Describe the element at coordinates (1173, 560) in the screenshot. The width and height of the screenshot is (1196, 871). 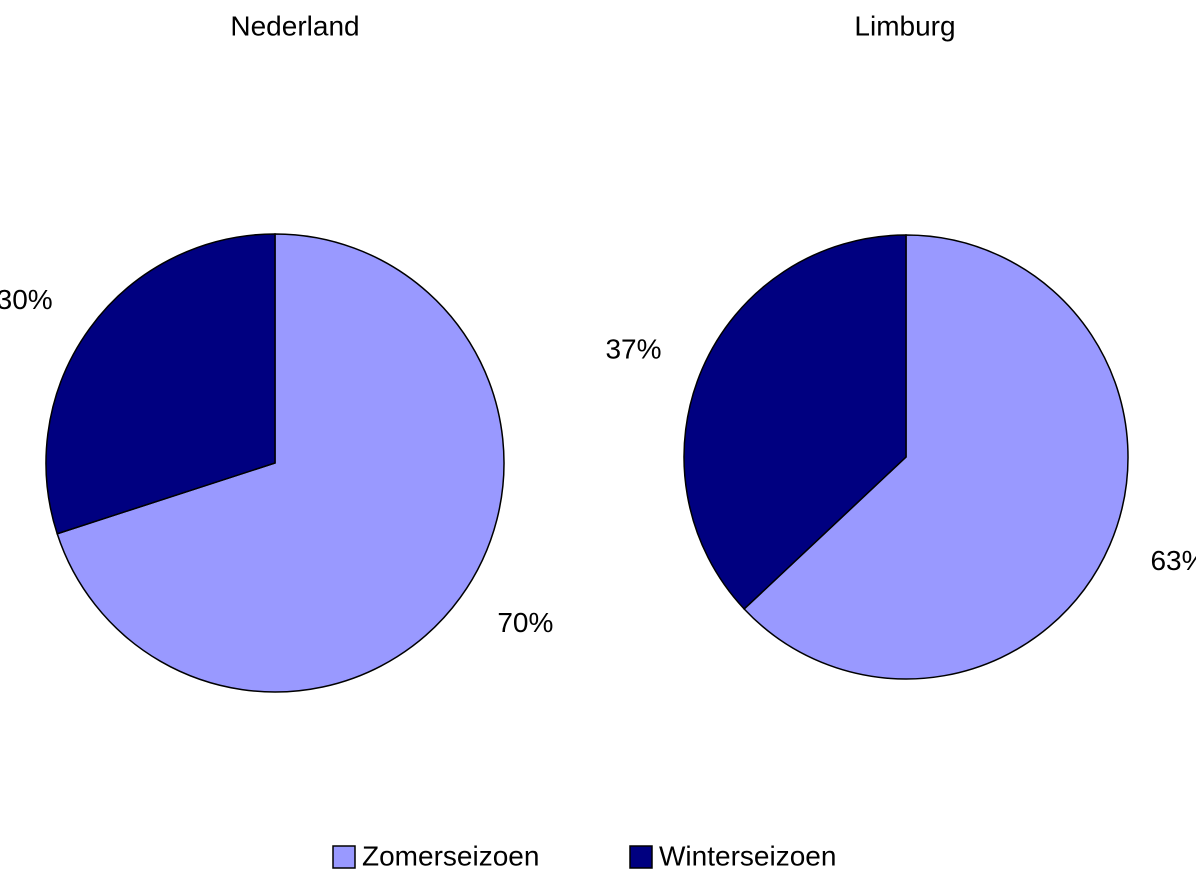
I see `data-label: 63%` at that location.